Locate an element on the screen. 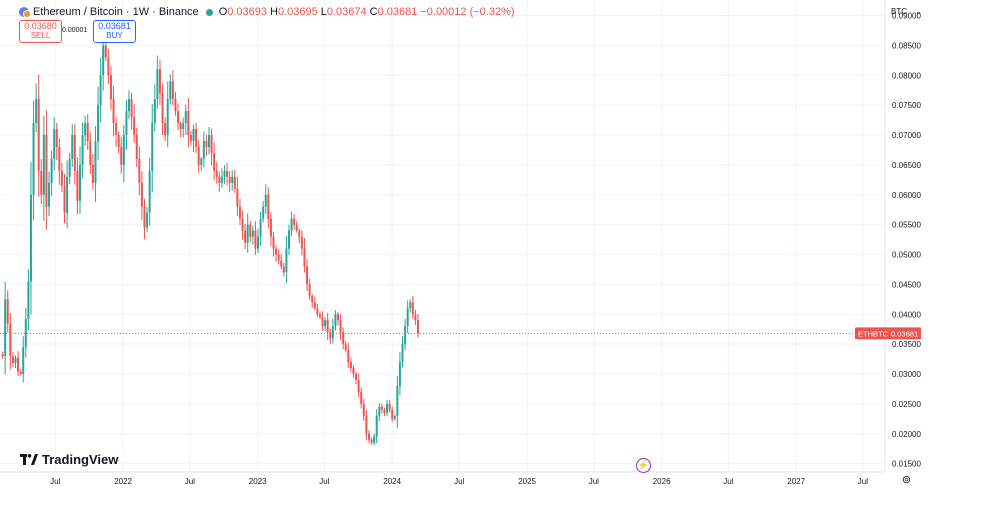  buy-button: 0.03681 BUY is located at coordinates (114, 31).